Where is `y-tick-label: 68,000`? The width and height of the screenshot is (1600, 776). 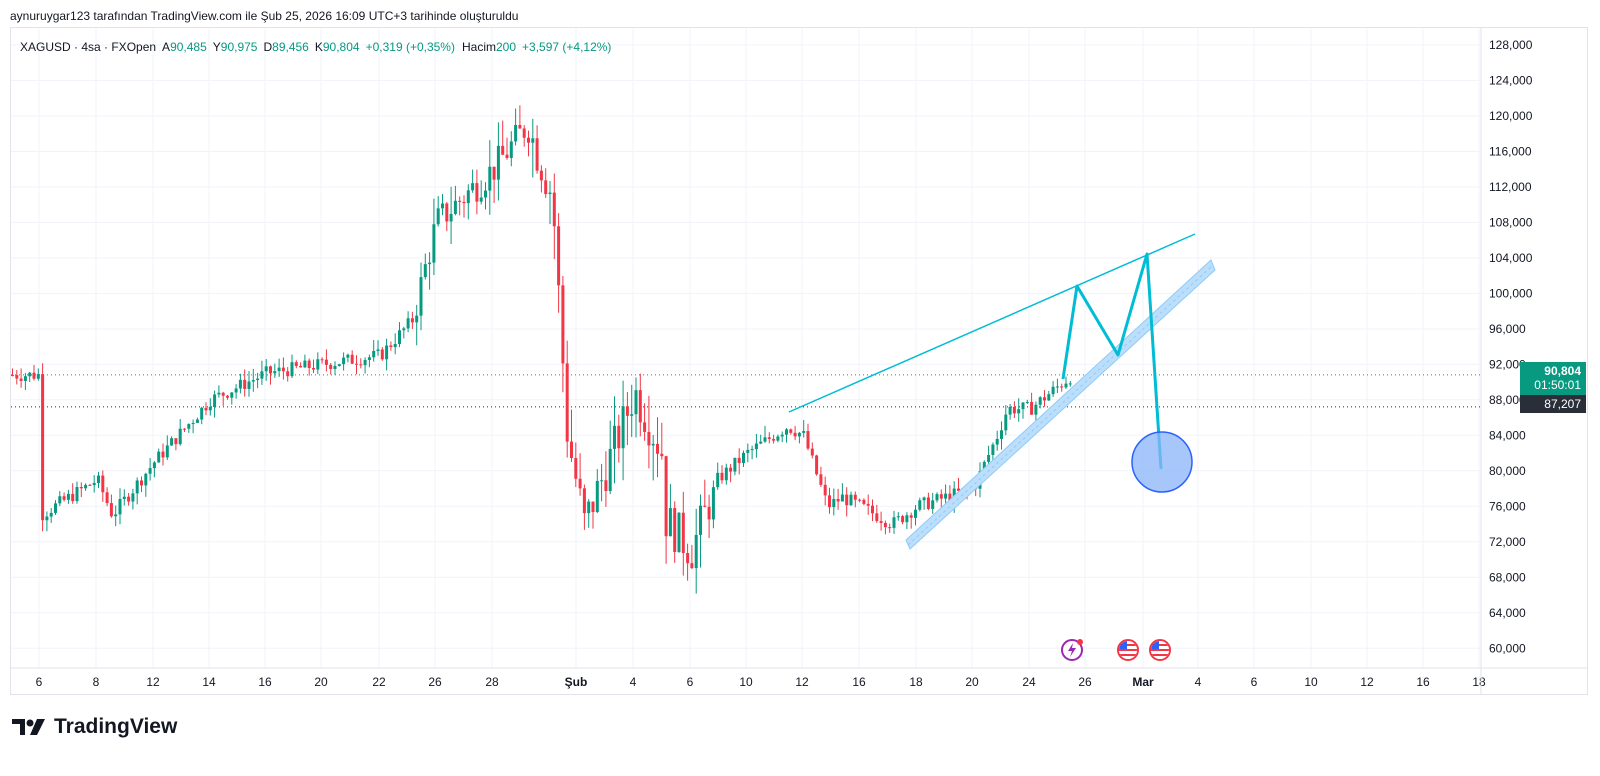
y-tick-label: 68,000 is located at coordinates (1507, 577).